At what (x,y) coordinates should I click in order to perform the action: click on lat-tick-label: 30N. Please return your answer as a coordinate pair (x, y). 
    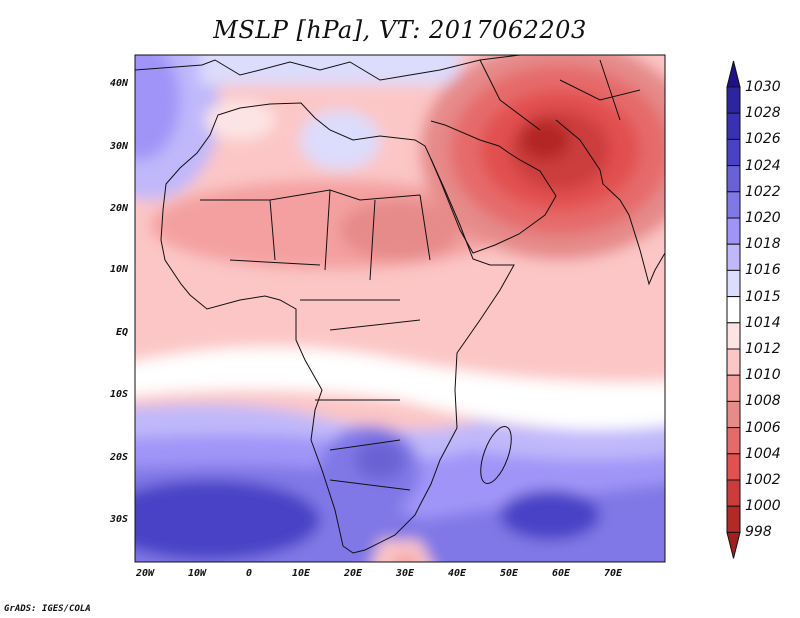
    Looking at the image, I should click on (118, 146).